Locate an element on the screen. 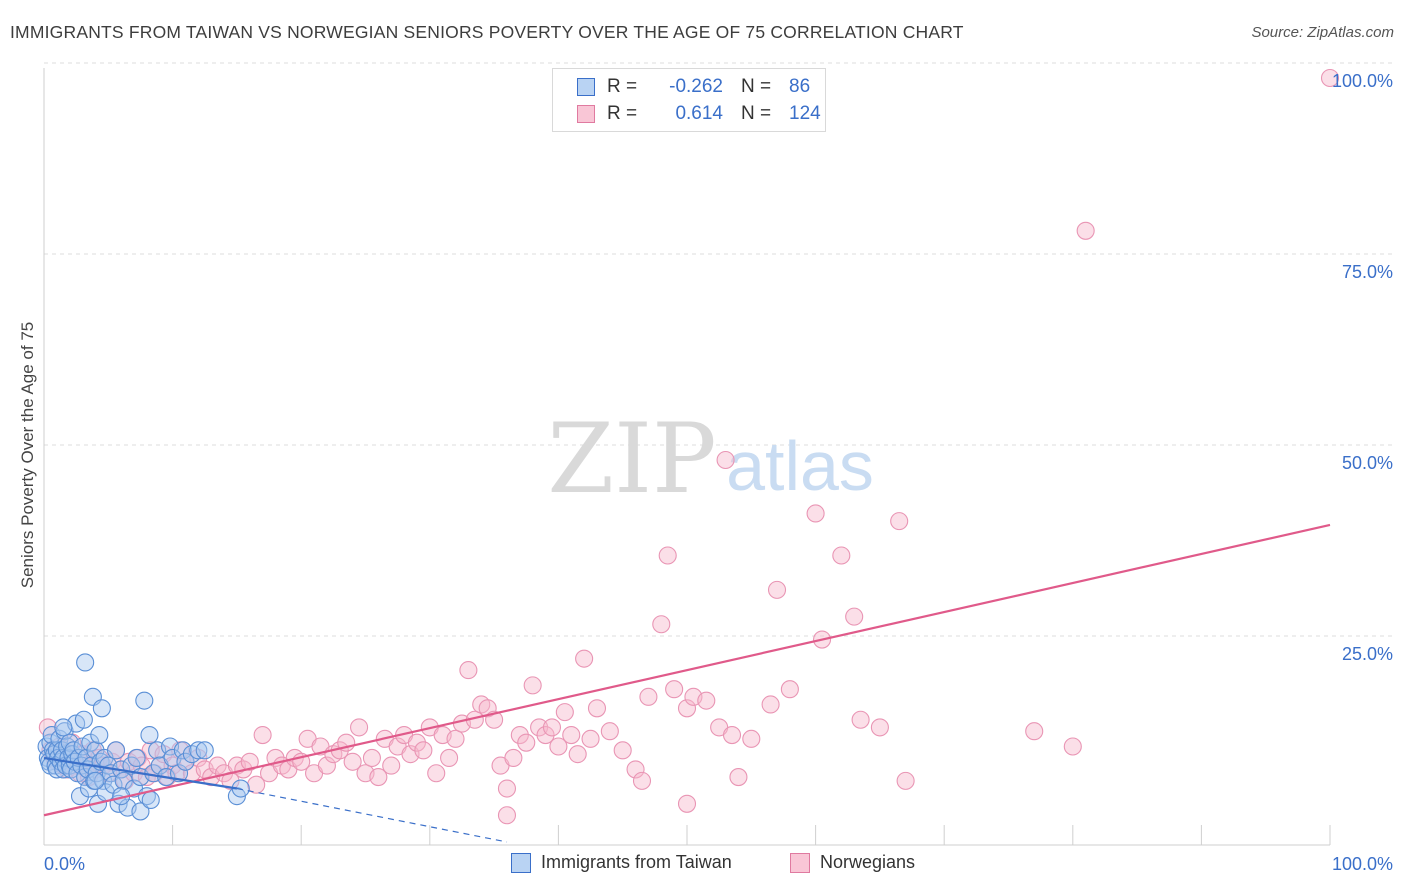  taiwan-points is located at coordinates (143, 737).